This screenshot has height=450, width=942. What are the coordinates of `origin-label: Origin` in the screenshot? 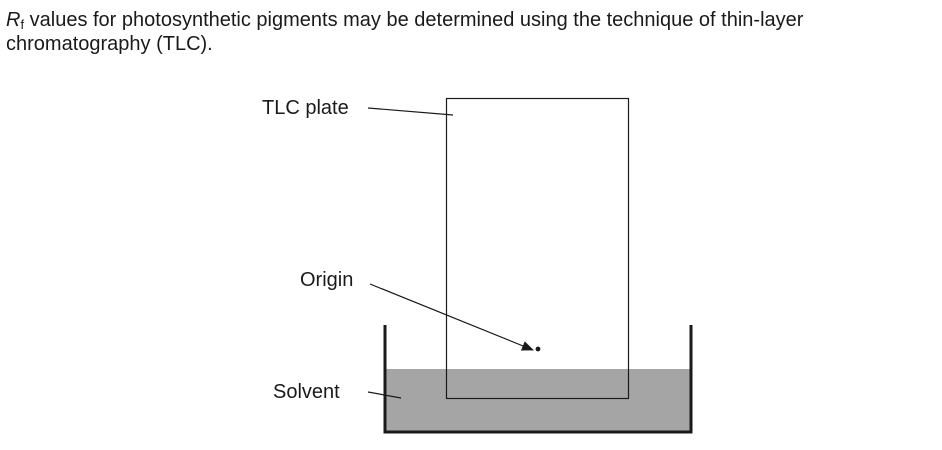 It's located at (326, 280).